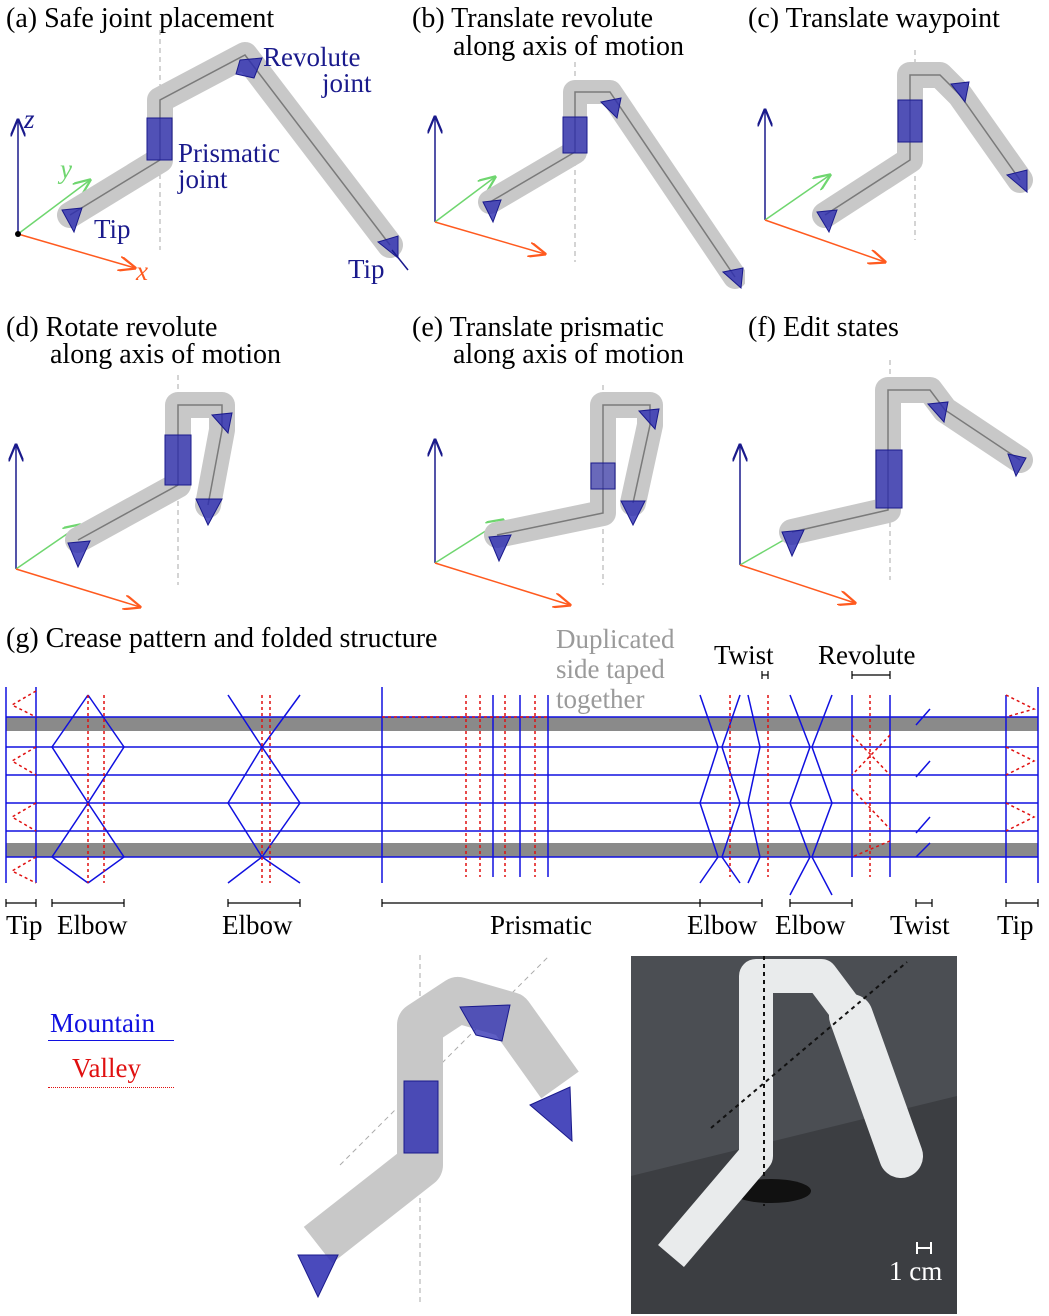 Image resolution: width=1049 pixels, height=1316 pixels. I want to click on legend-mountain-line, so click(111, 1040).